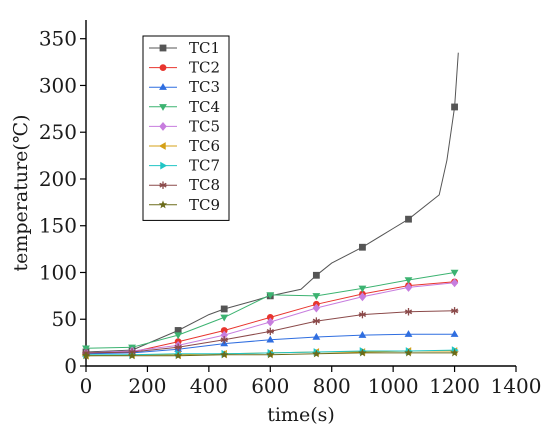 Image resolution: width=550 pixels, height=439 pixels. What do you see at coordinates (184, 68) in the screenshot?
I see `legend-item: TC2` at bounding box center [184, 68].